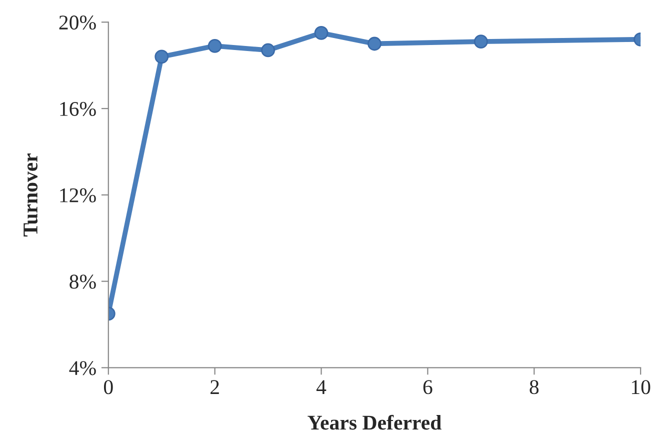  Describe the element at coordinates (77, 23) in the screenshot. I see `y-tick-label: 20%` at that location.